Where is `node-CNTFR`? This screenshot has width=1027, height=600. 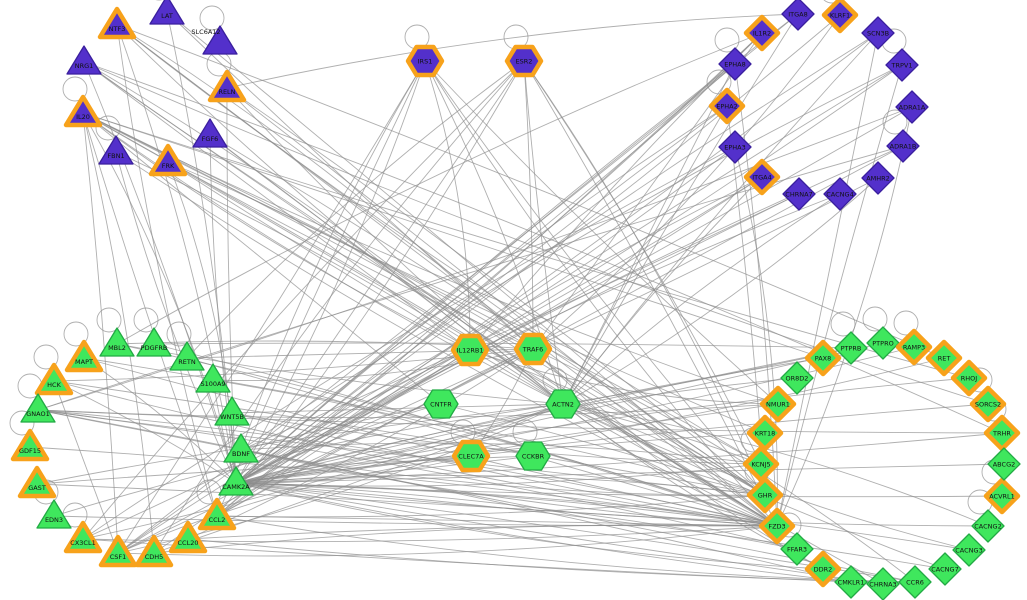
node-CNTFR is located at coordinates (441, 404).